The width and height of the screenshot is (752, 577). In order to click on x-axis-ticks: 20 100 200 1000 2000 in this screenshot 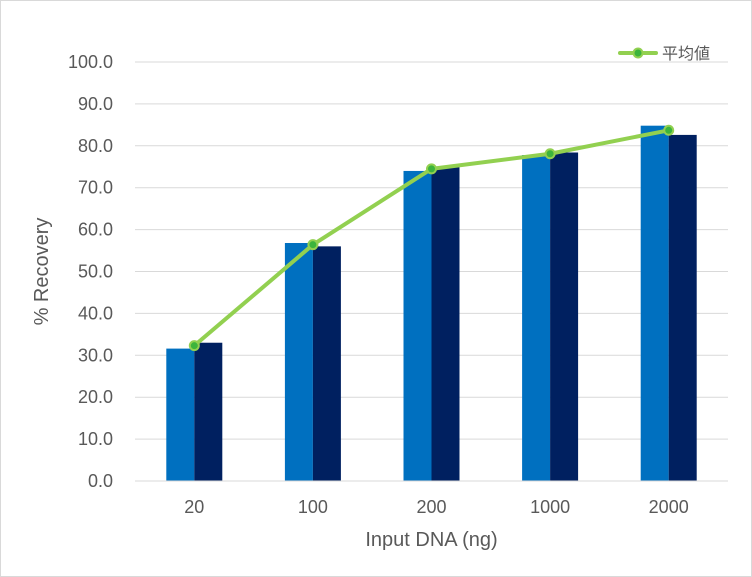, I will do `click(436, 507)`.